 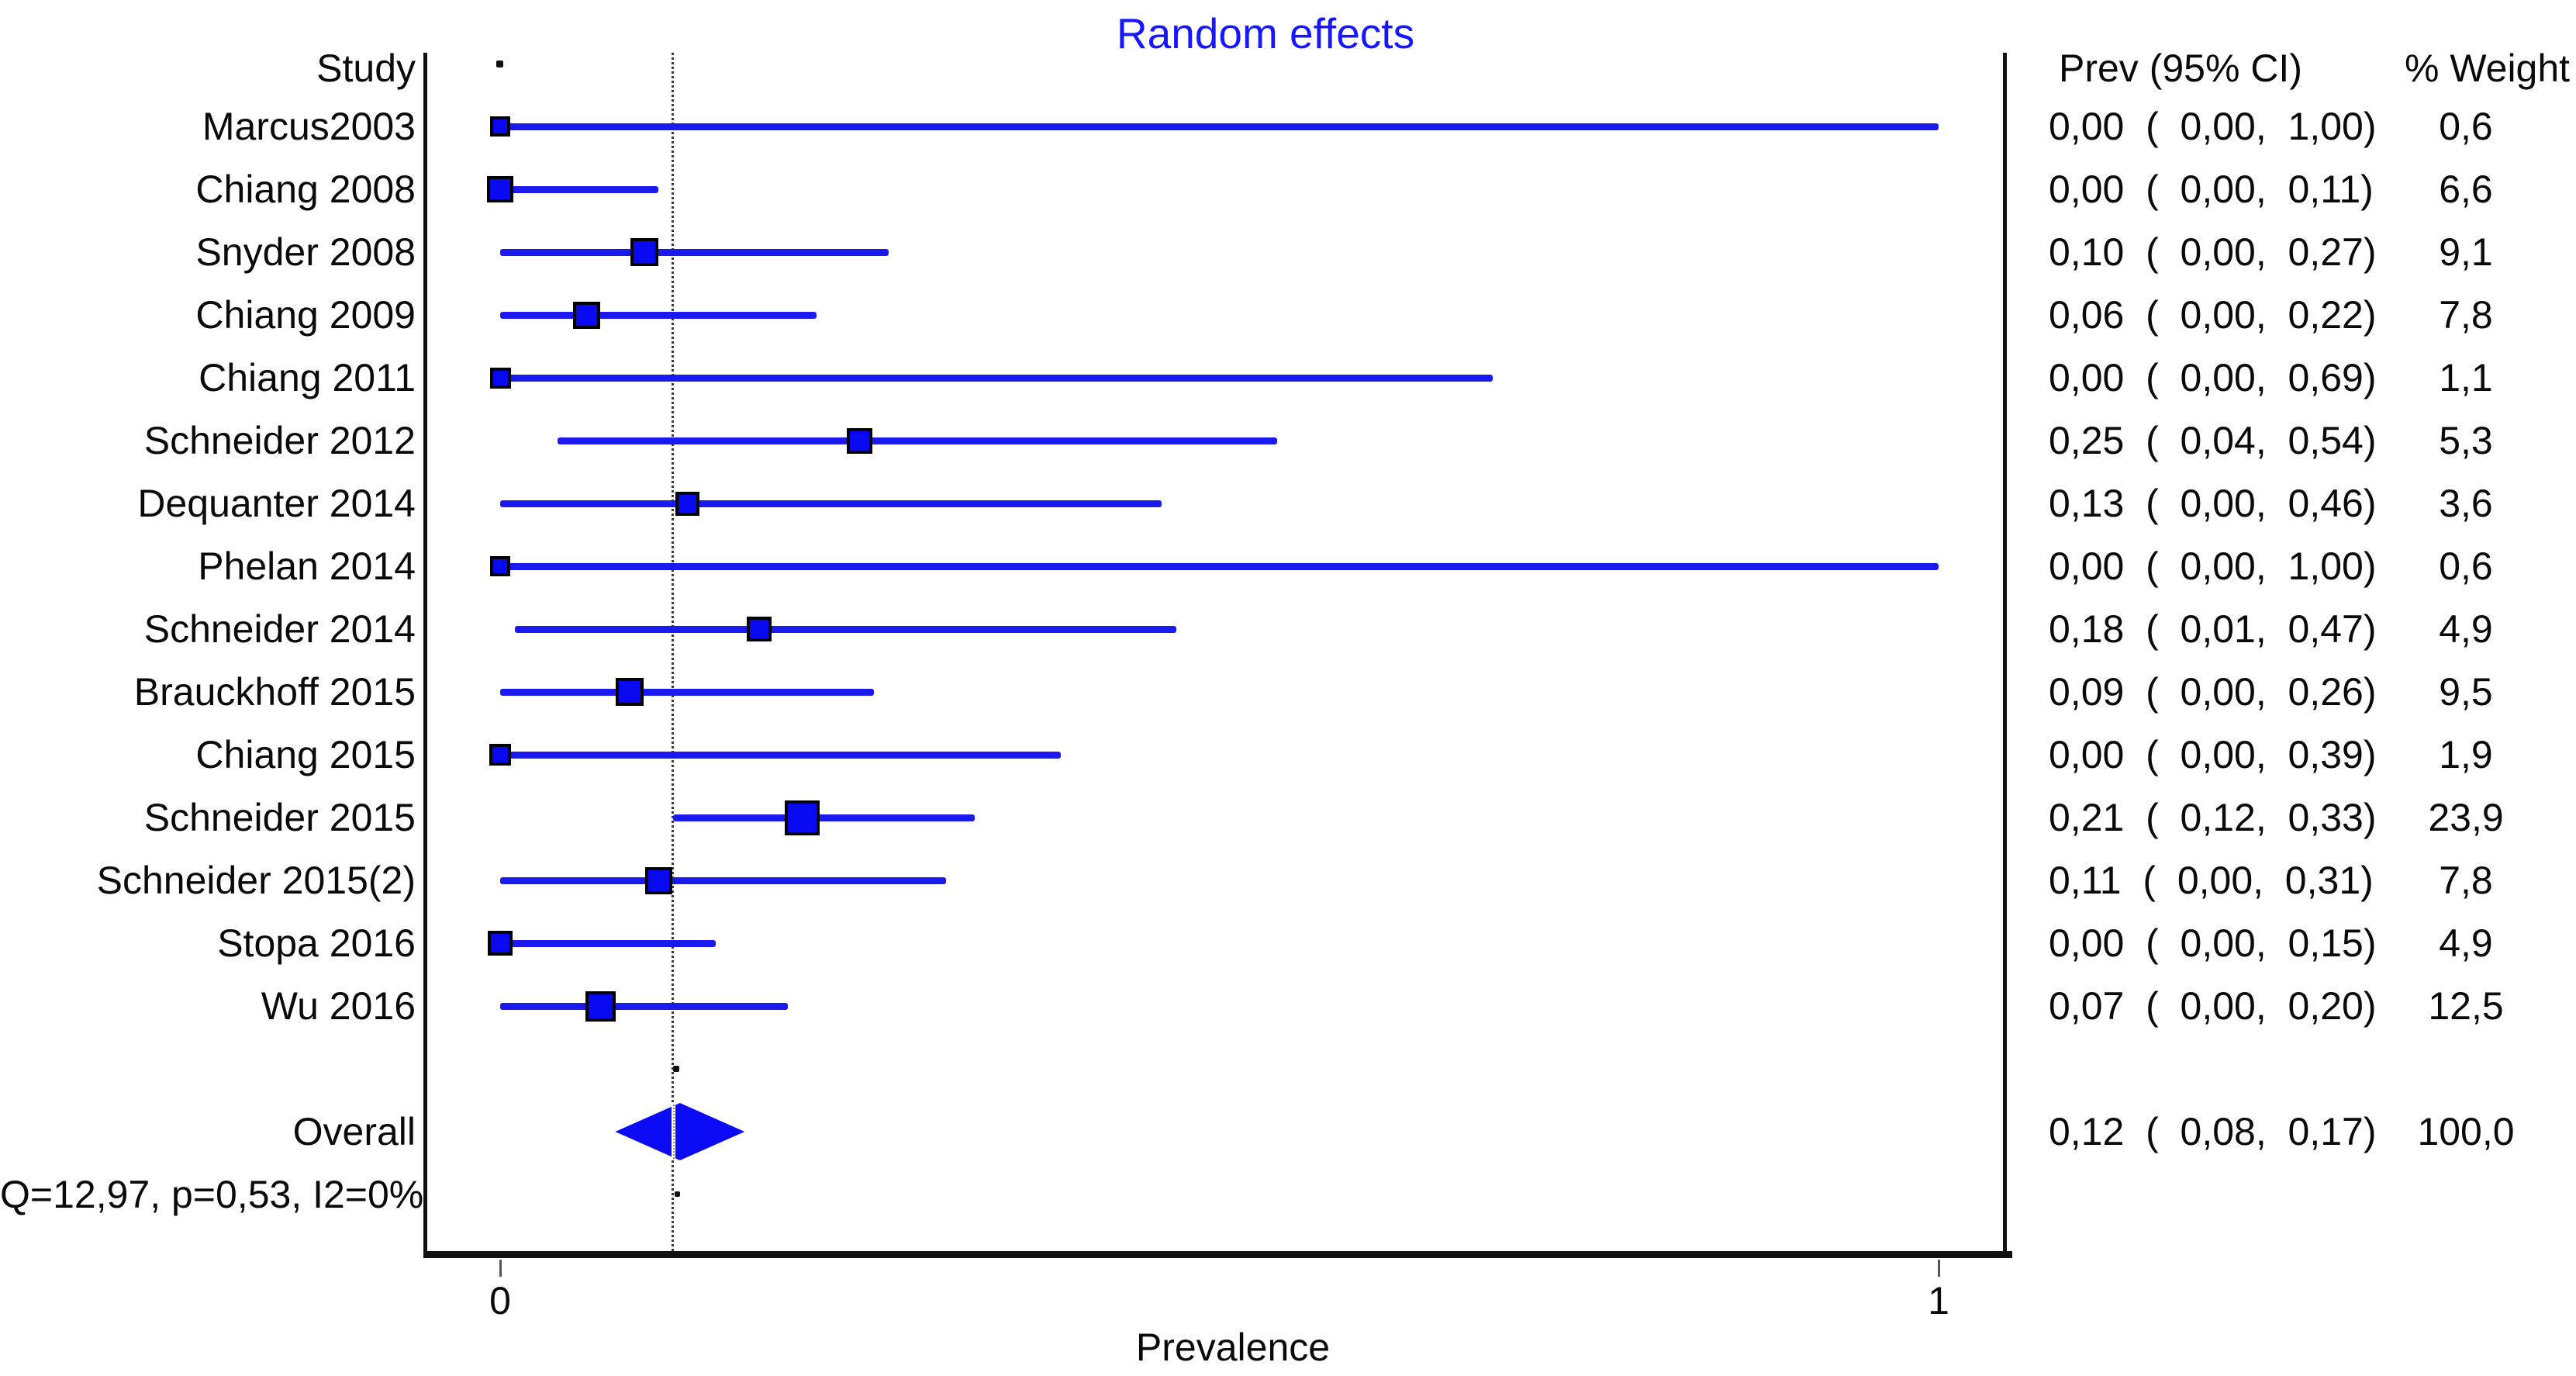 What do you see at coordinates (500, 1300) in the screenshot?
I see `x-tick-label-0: 0` at bounding box center [500, 1300].